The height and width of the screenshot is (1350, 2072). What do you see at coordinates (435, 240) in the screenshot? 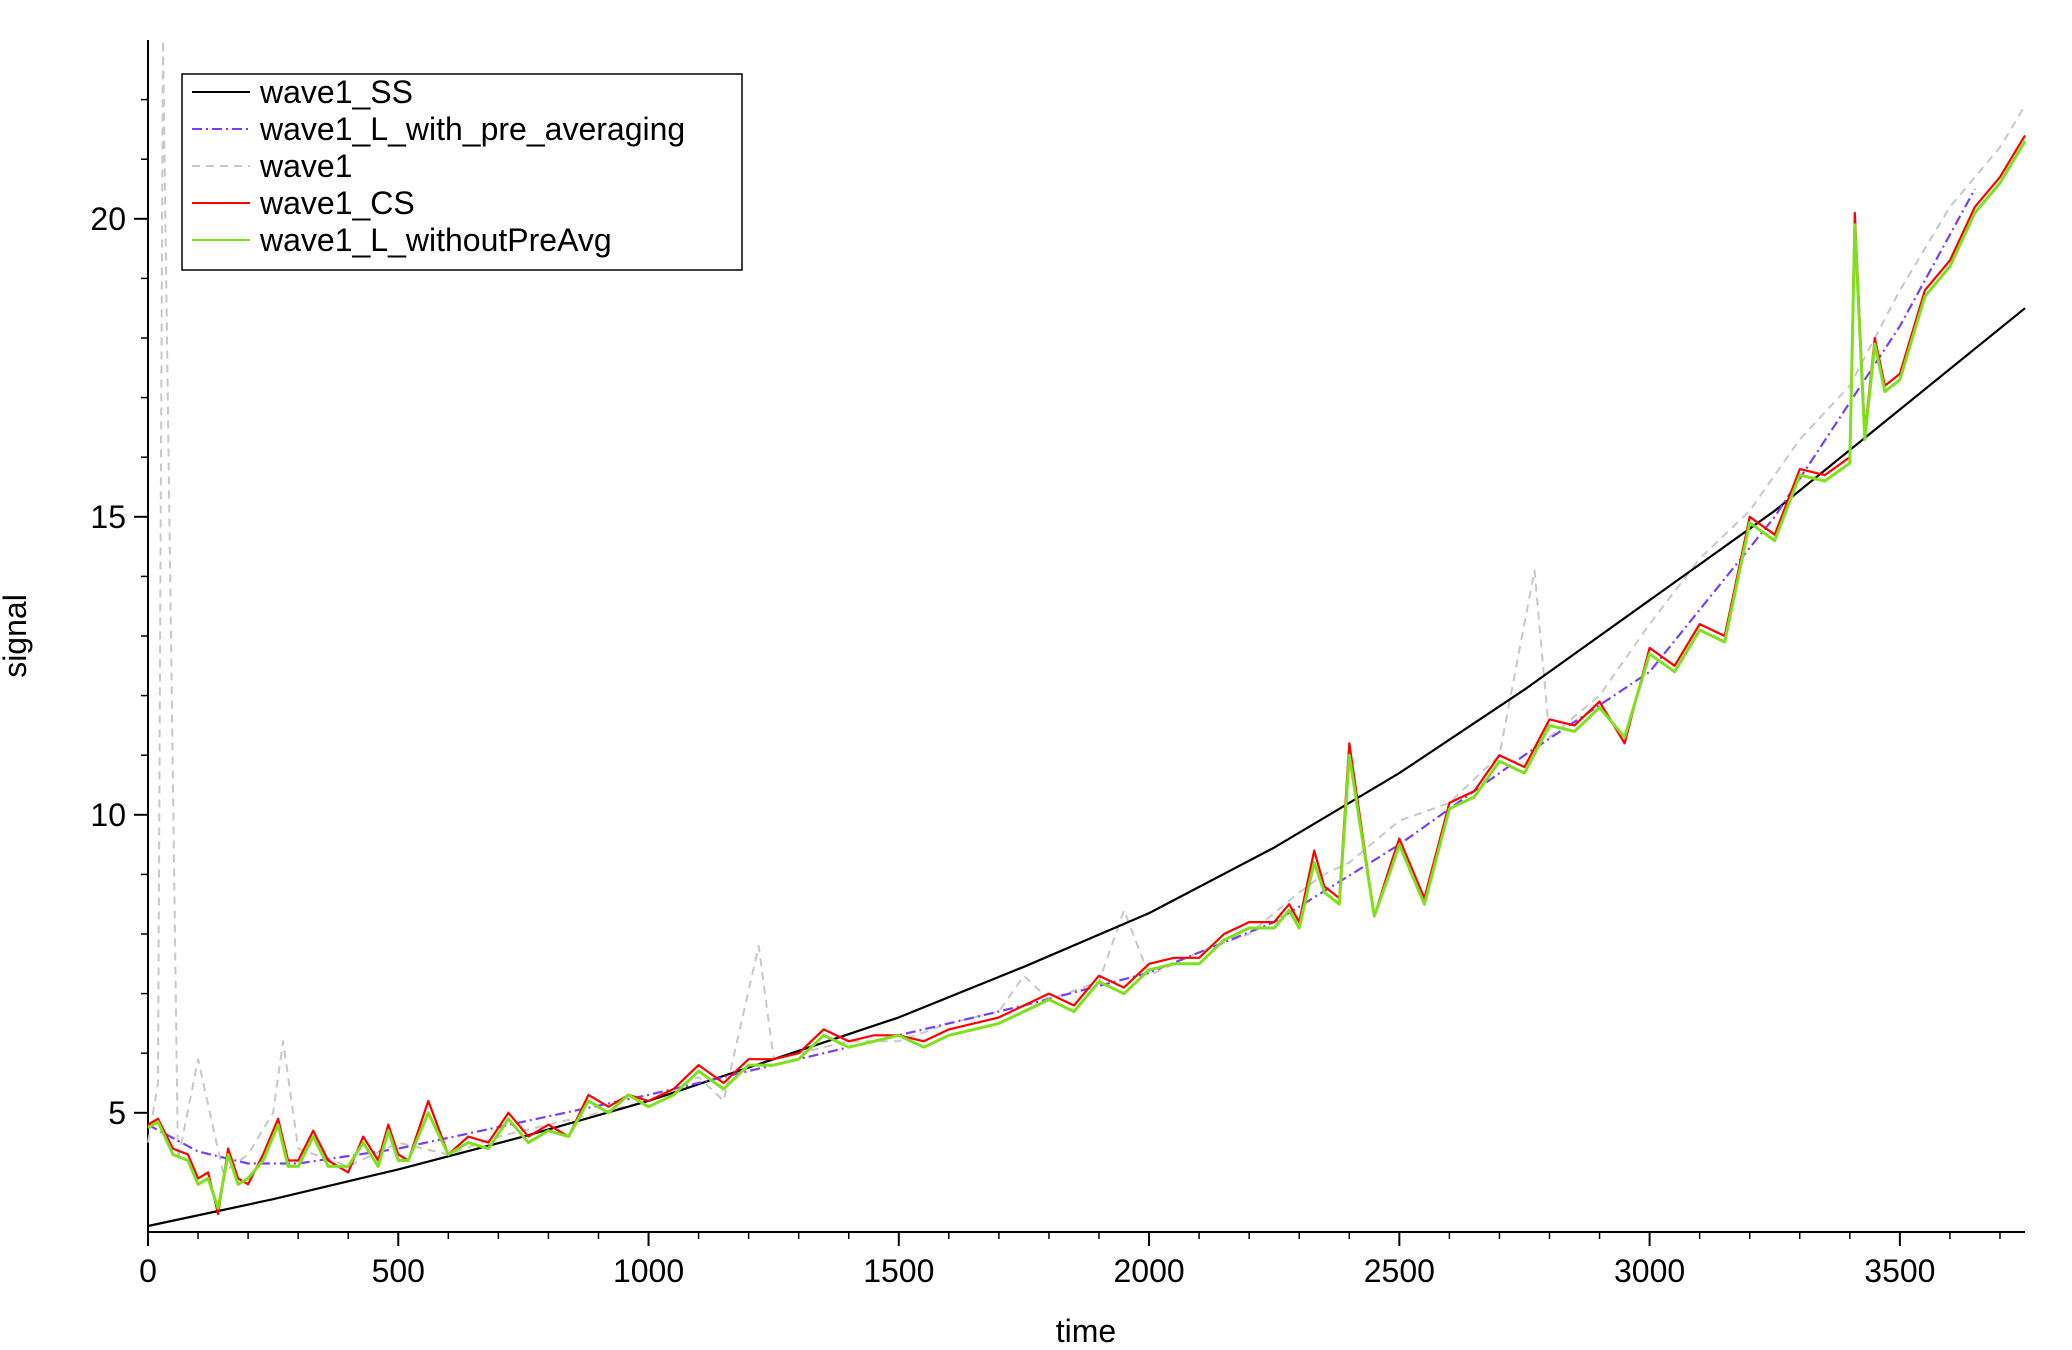
I see `legend-label: wave1_L_withoutPreAvg` at bounding box center [435, 240].